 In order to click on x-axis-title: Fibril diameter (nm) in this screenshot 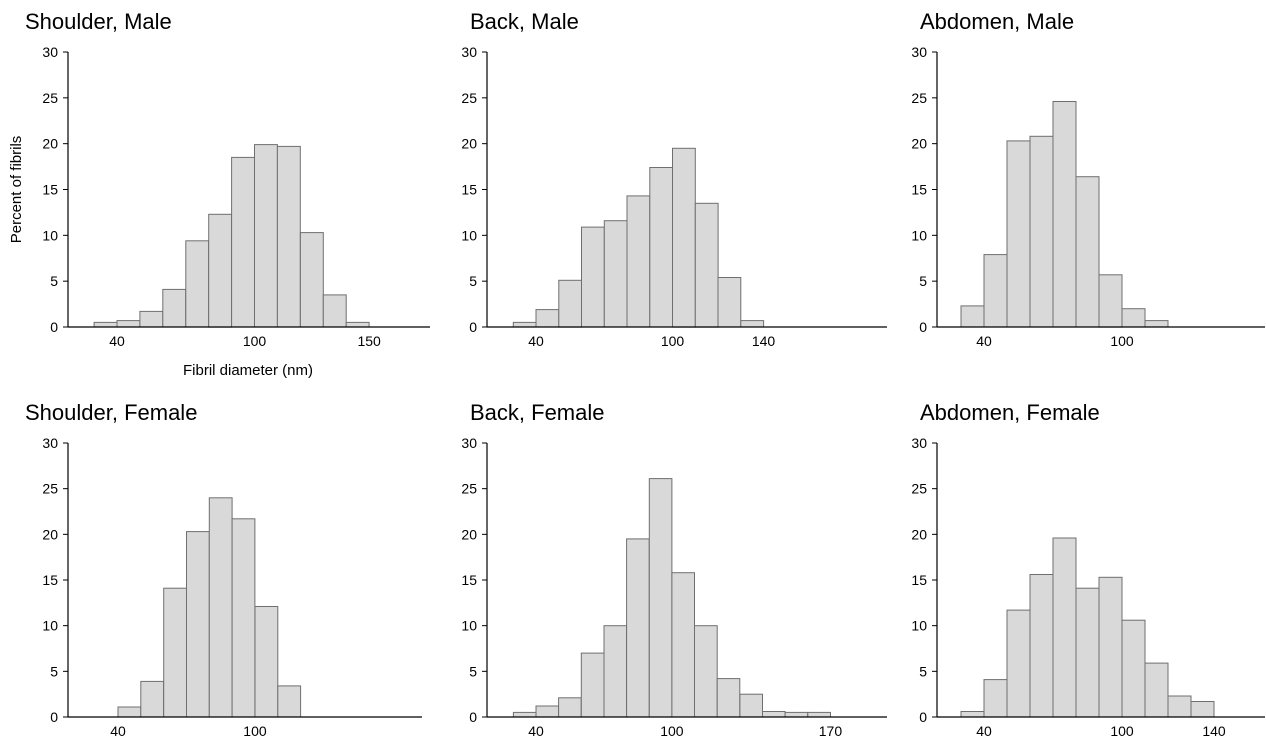, I will do `click(248, 370)`.